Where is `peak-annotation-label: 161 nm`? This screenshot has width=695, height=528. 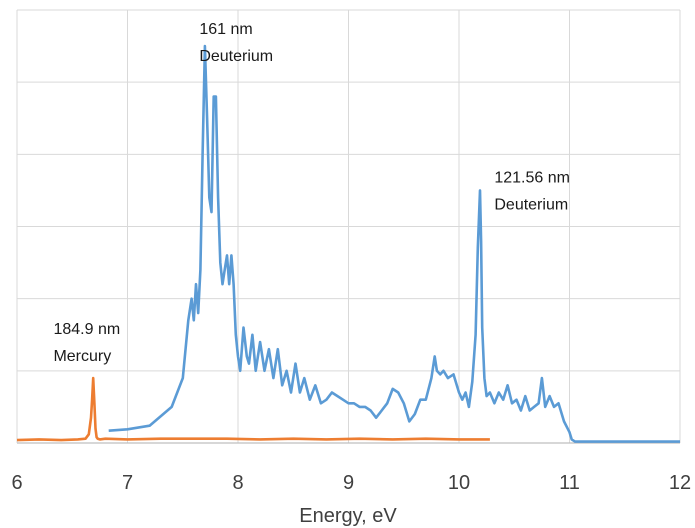
peak-annotation-label: 161 nm is located at coordinates (225, 29).